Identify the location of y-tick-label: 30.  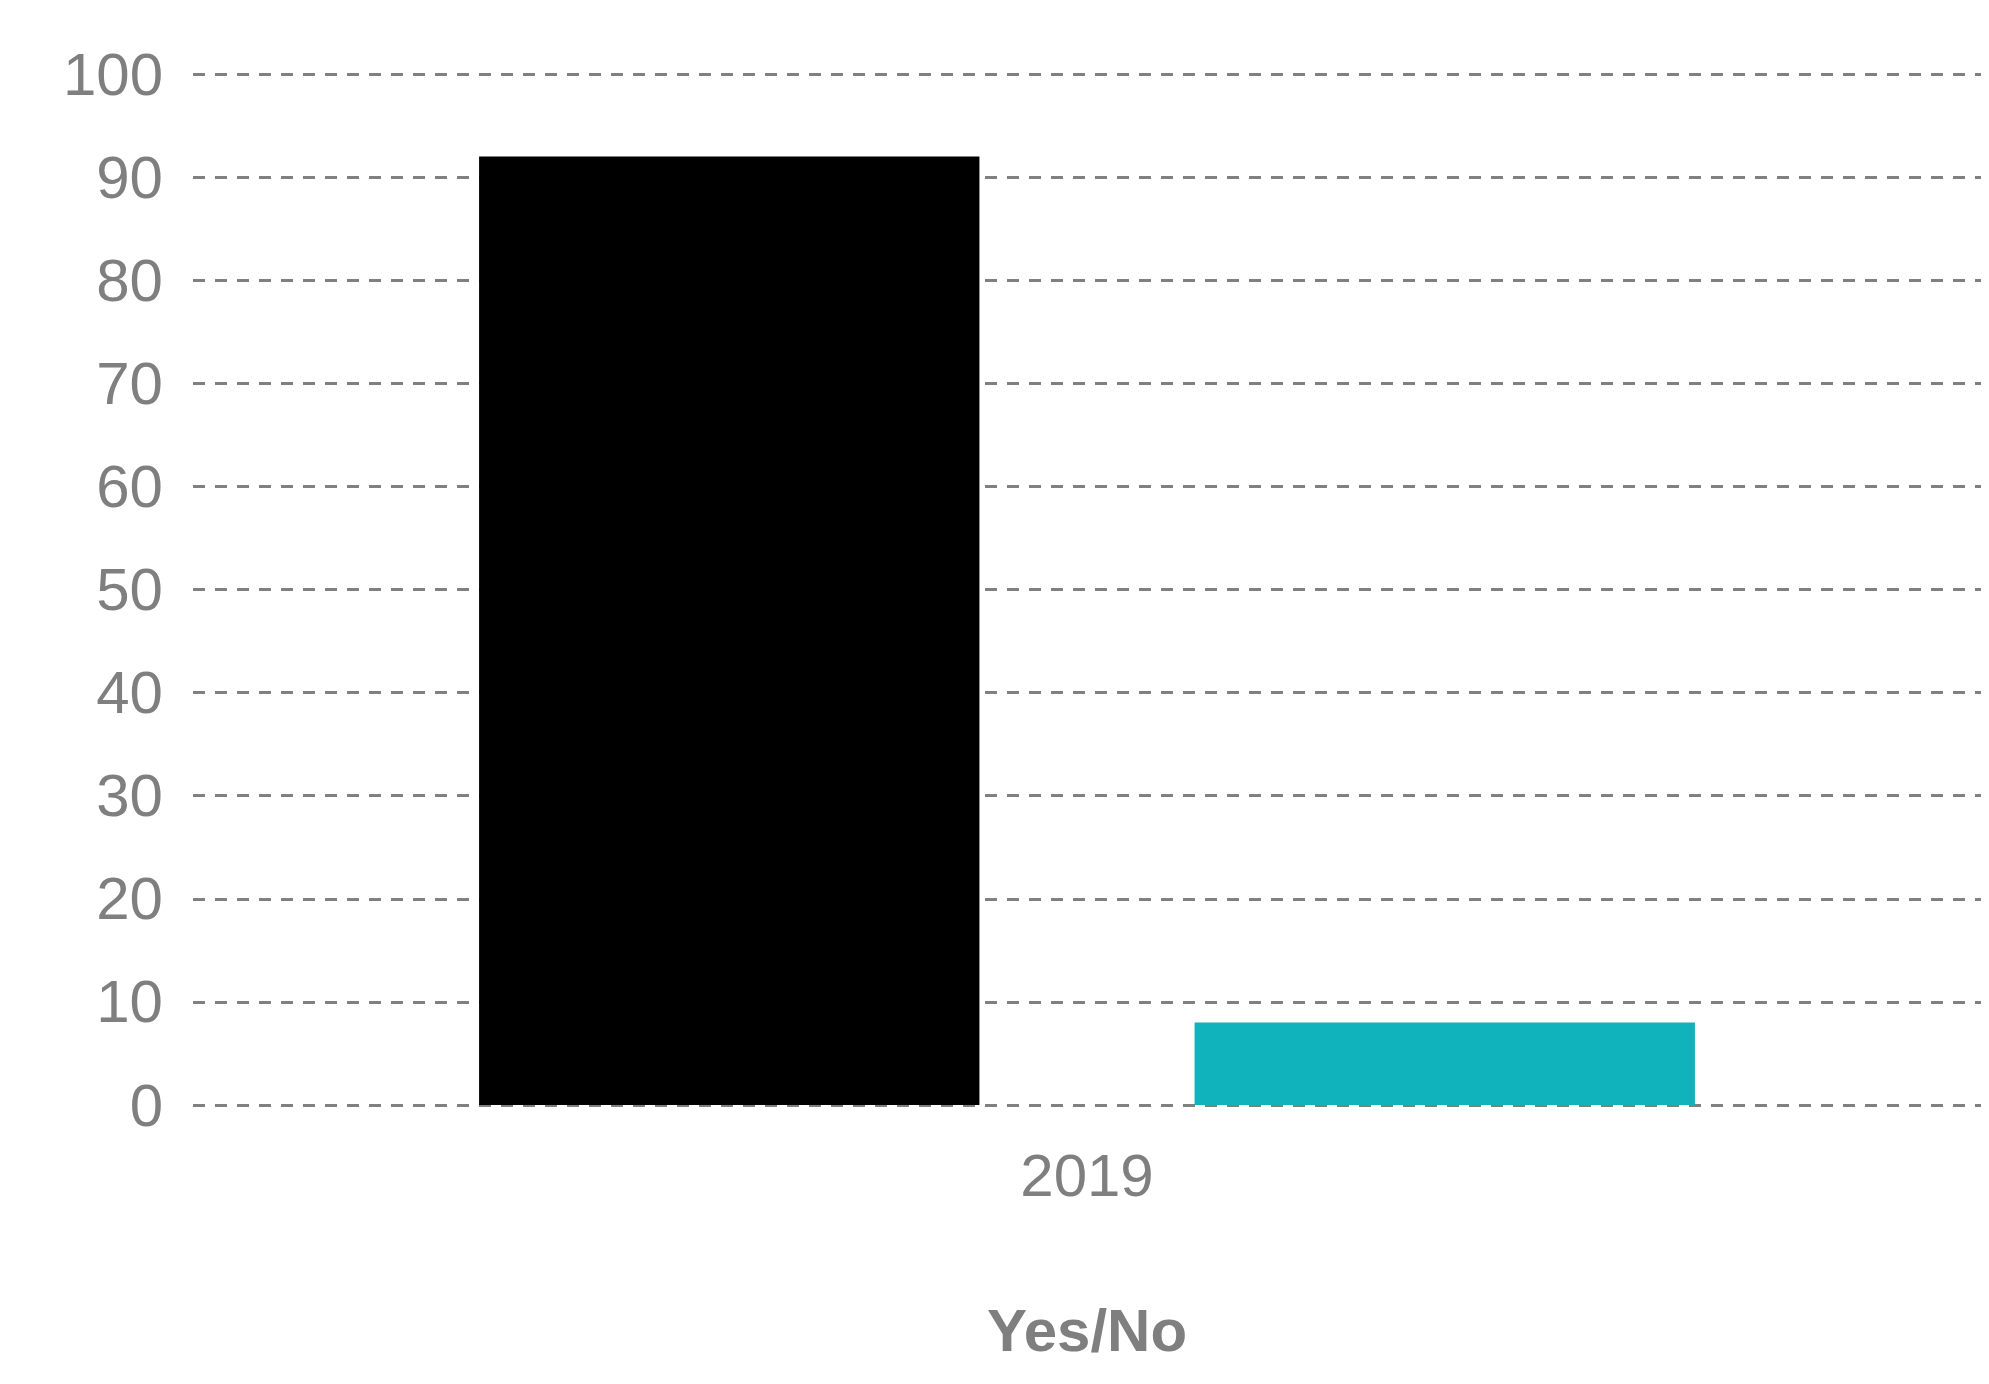
(129, 796).